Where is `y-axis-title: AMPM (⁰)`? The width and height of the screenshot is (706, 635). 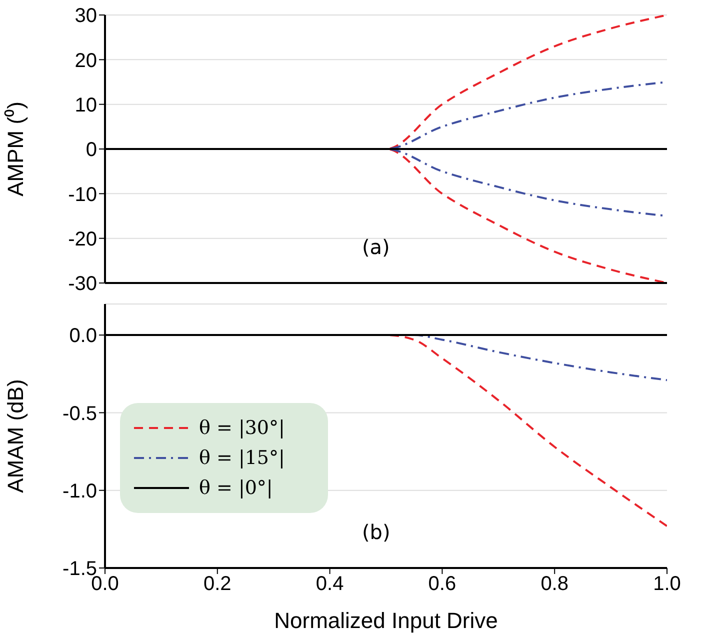
y-axis-title: AMPM (⁰) is located at coordinates (15, 149).